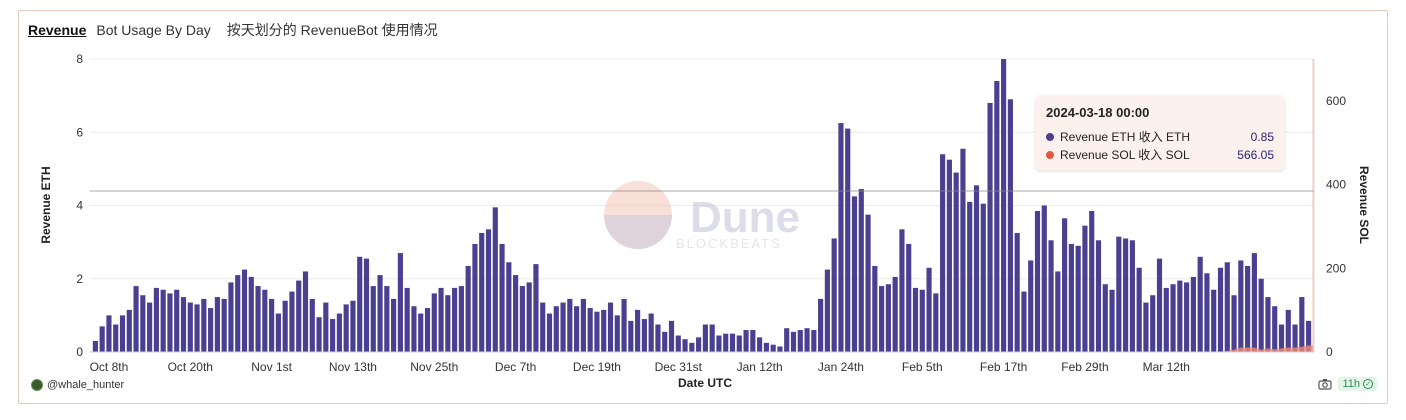  What do you see at coordinates (1325, 384) in the screenshot?
I see `camera-icon` at bounding box center [1325, 384].